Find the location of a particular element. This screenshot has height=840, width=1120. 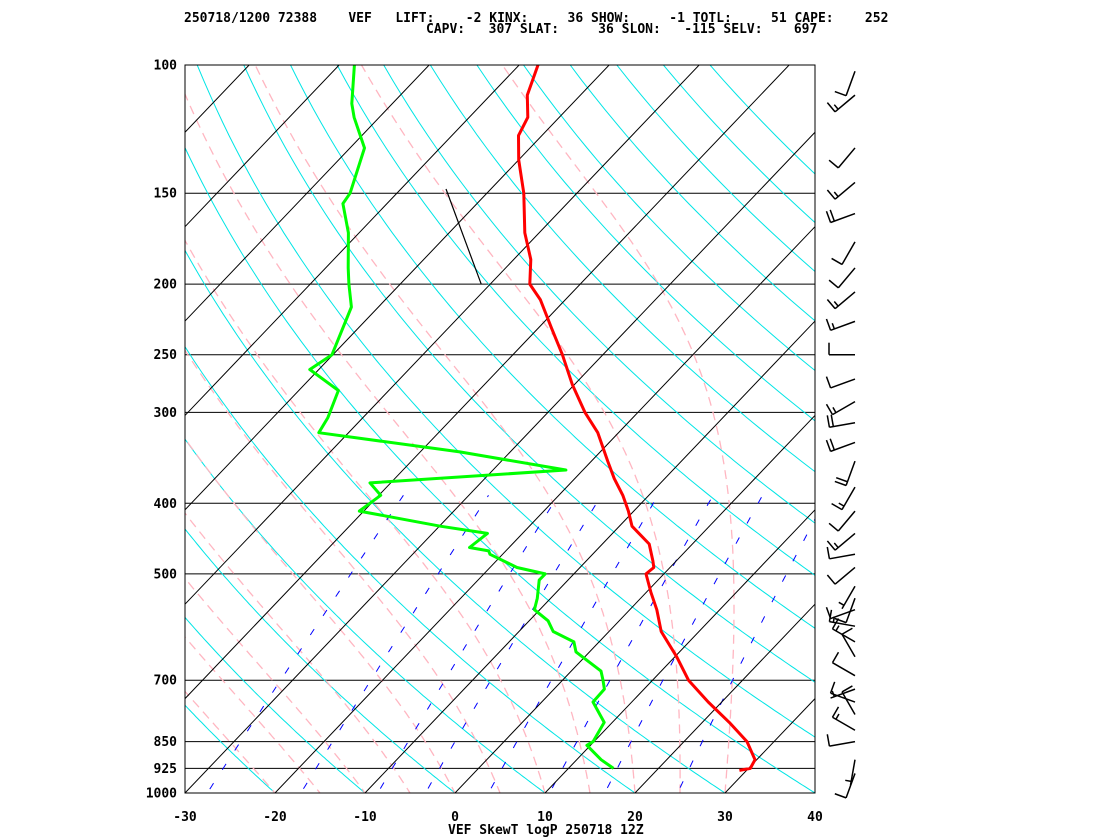

temperature-tick-label: 30 is located at coordinates (725, 817).